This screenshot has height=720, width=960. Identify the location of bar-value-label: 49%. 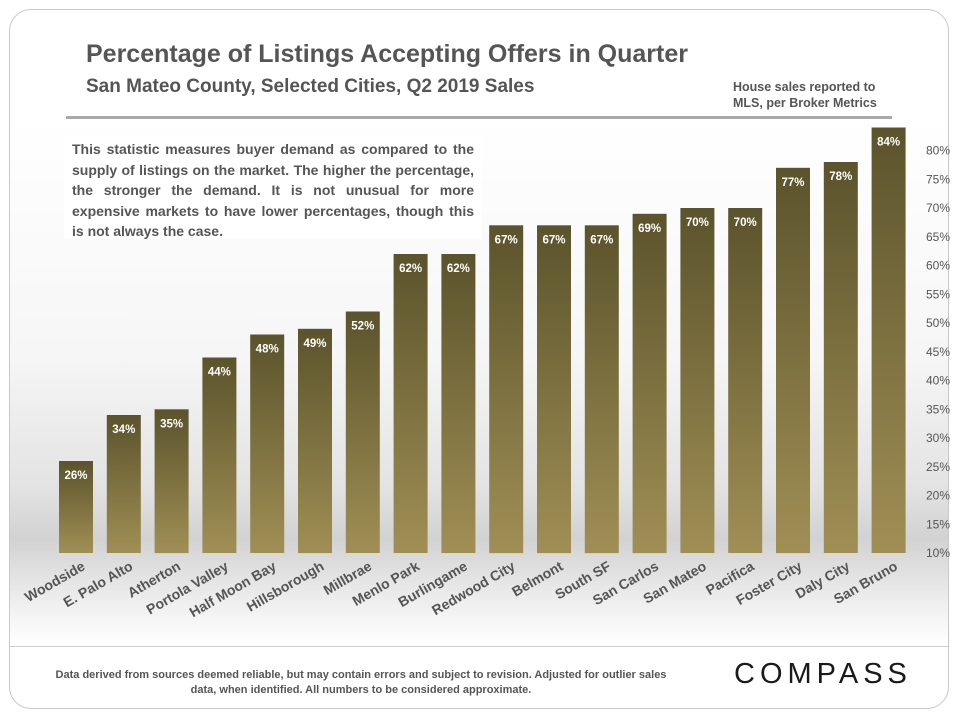
(314, 344).